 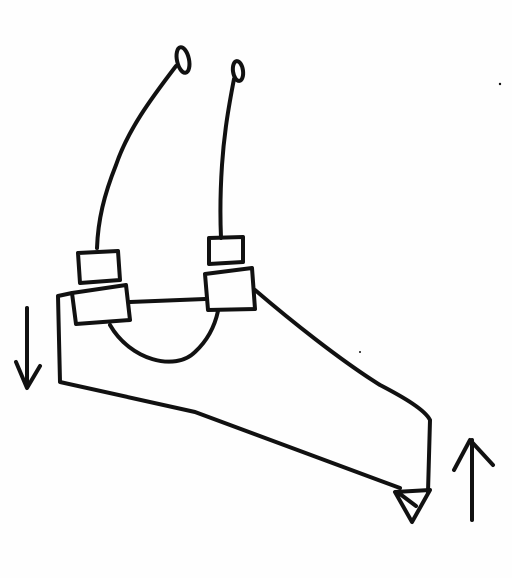 What do you see at coordinates (136, 157) in the screenshot?
I see `wire-left` at bounding box center [136, 157].